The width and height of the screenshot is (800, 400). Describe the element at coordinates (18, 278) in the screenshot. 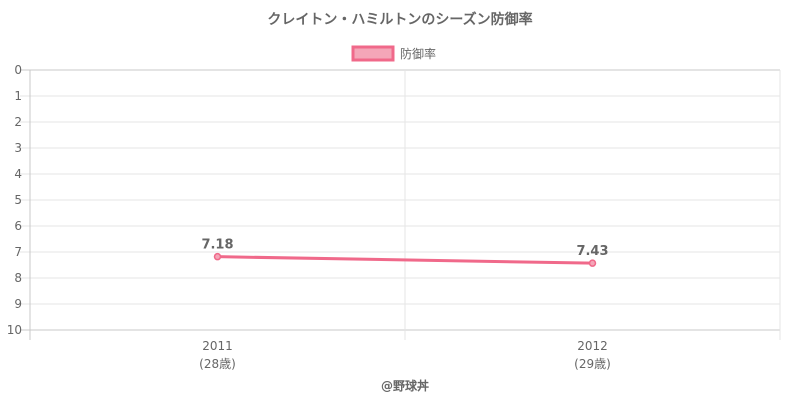

I see `y-tick-label: 8` at that location.